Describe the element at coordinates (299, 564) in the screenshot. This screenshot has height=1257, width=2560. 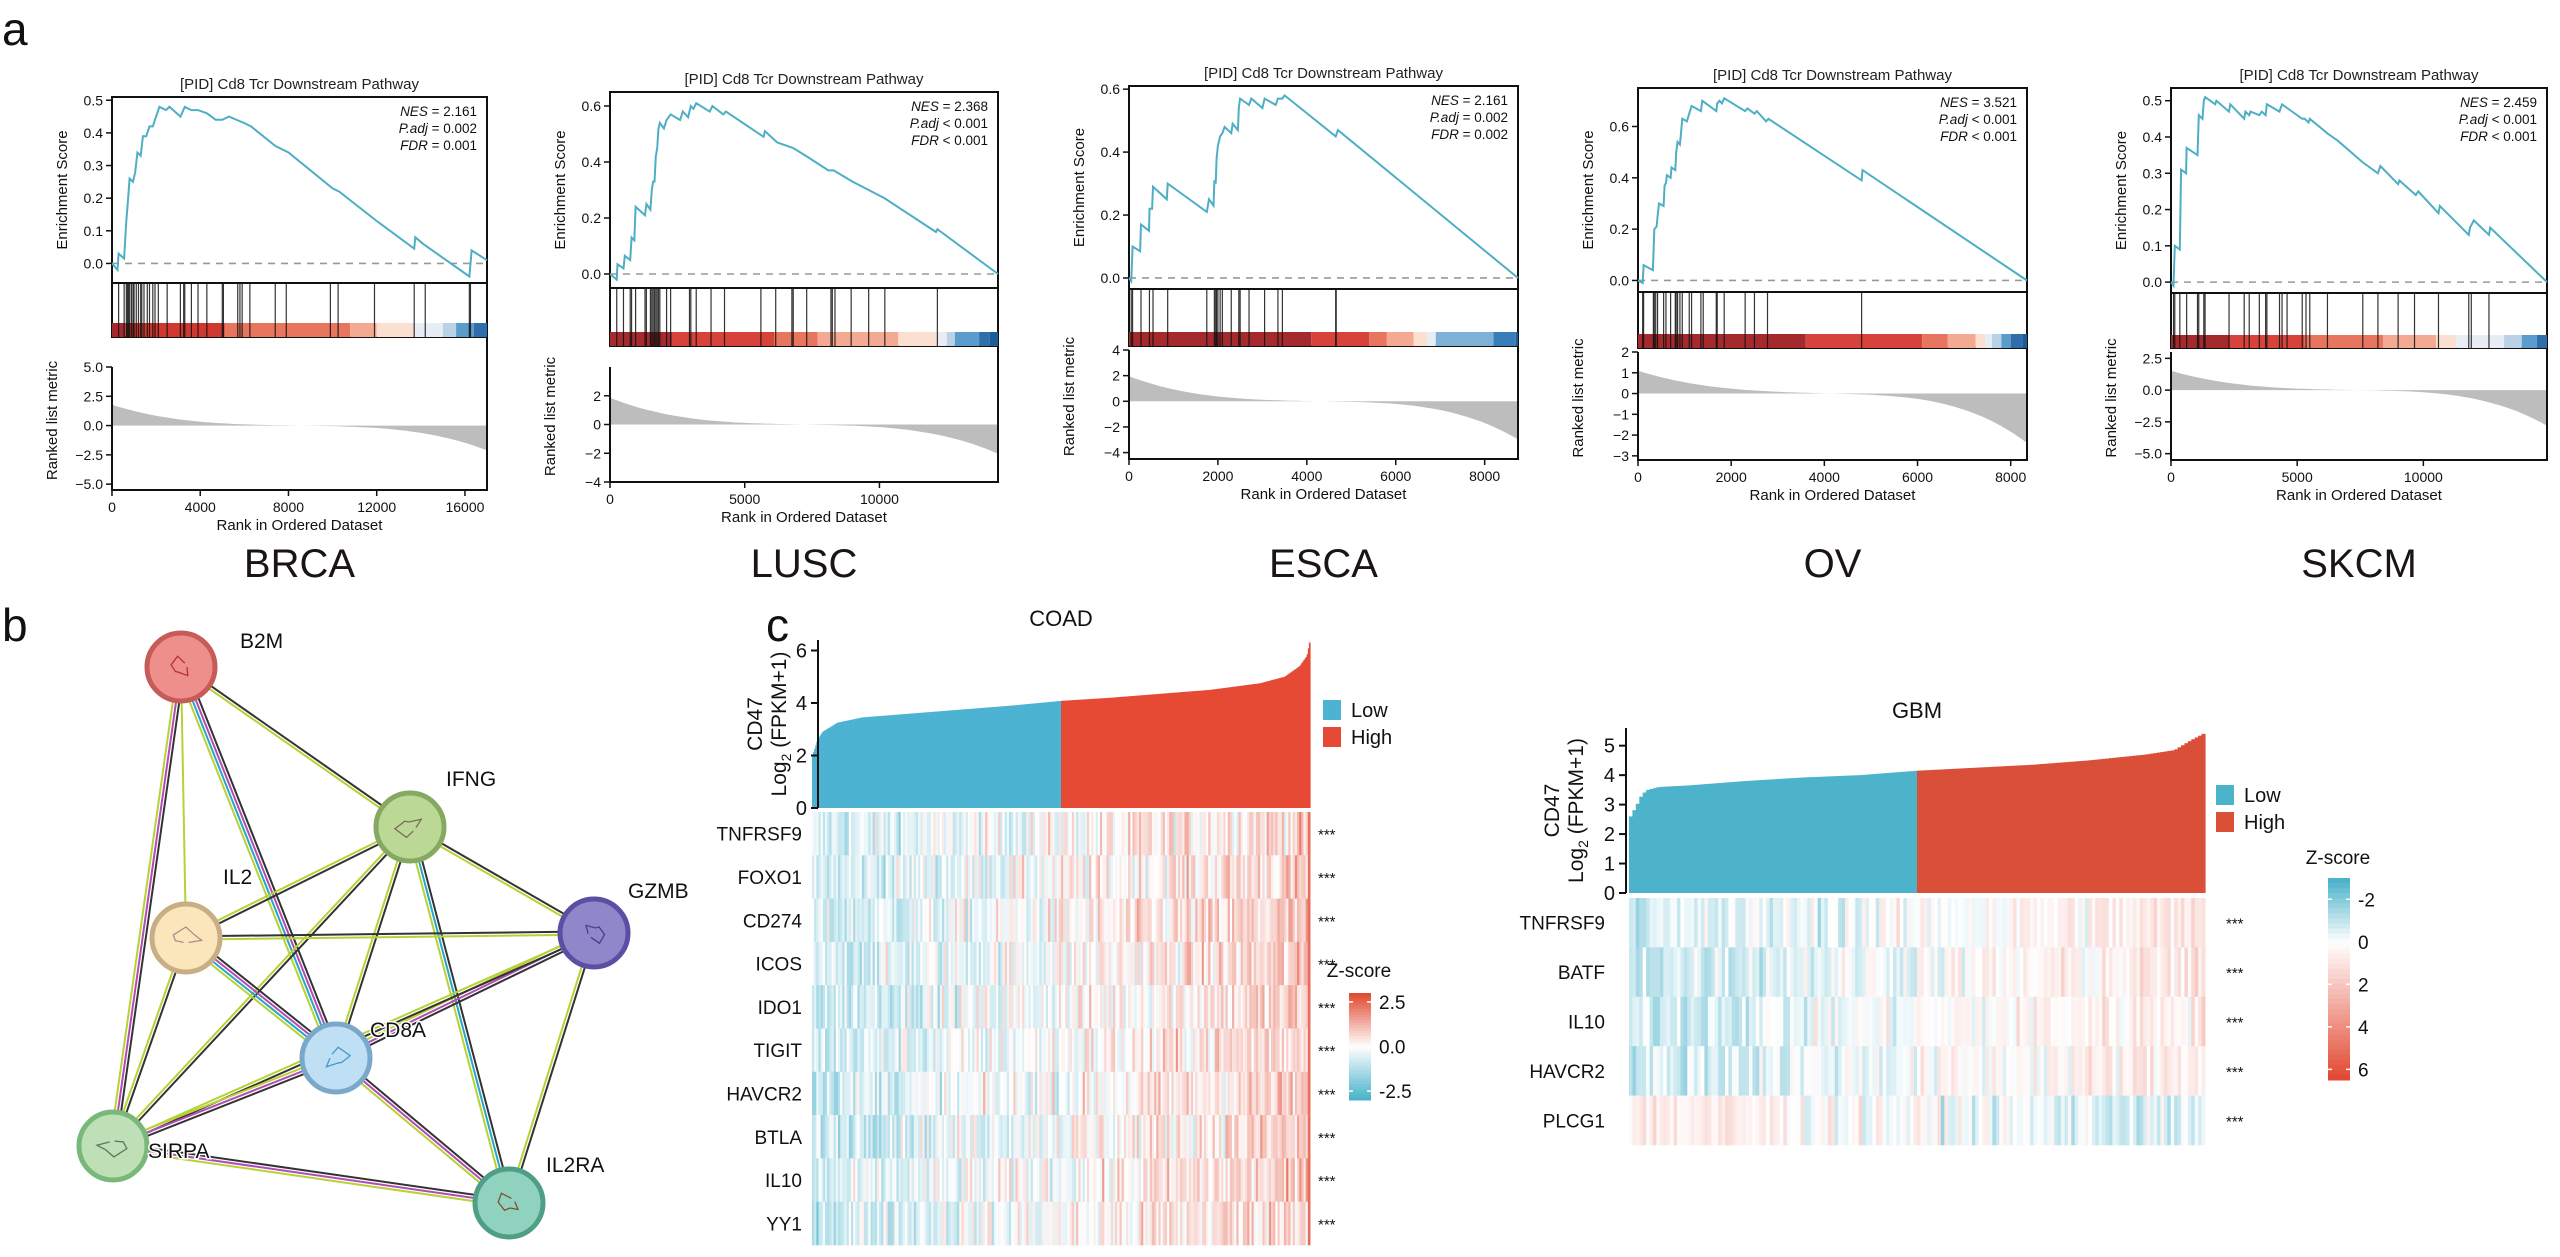
I see `cancer-type-label: BRCA` at that location.